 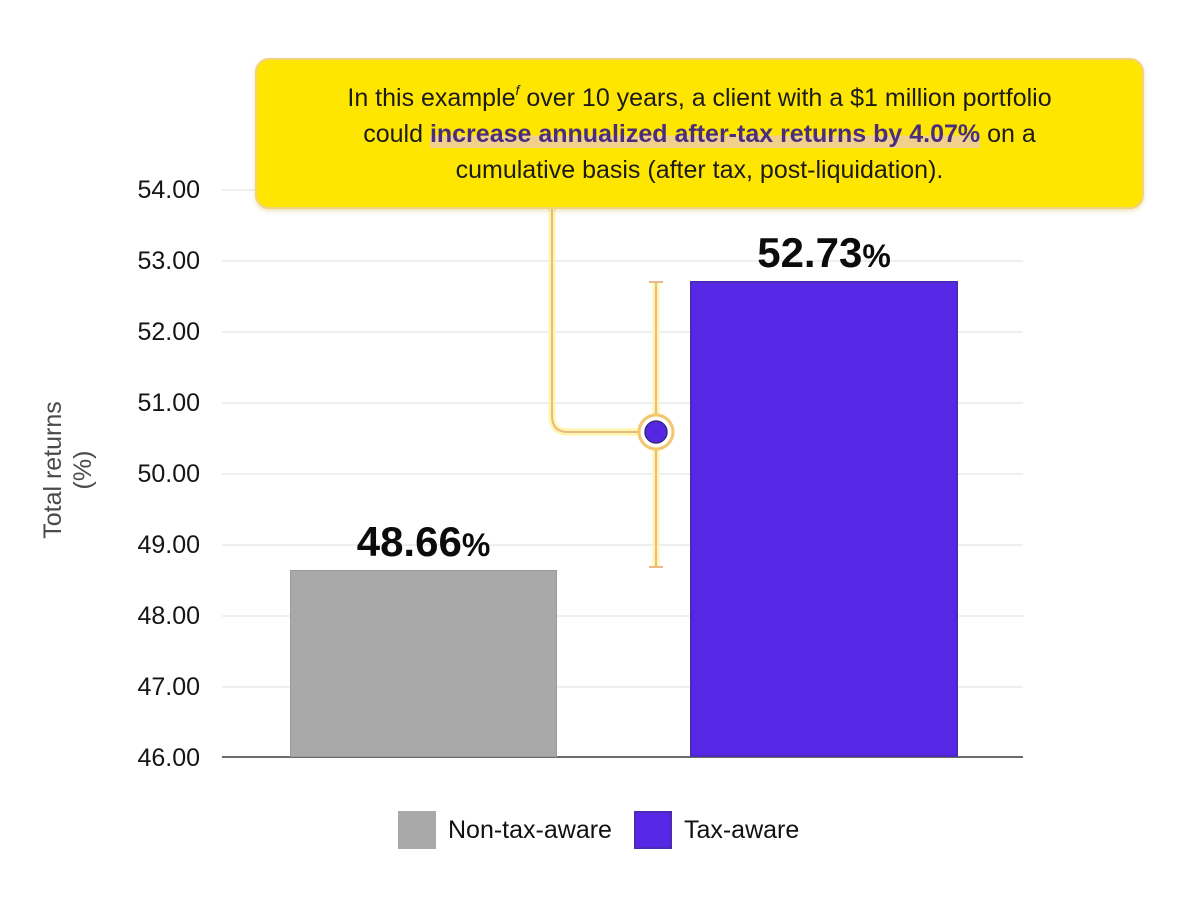 I want to click on bar-value-non-tax-aware: 48.66%, so click(x=423, y=543).